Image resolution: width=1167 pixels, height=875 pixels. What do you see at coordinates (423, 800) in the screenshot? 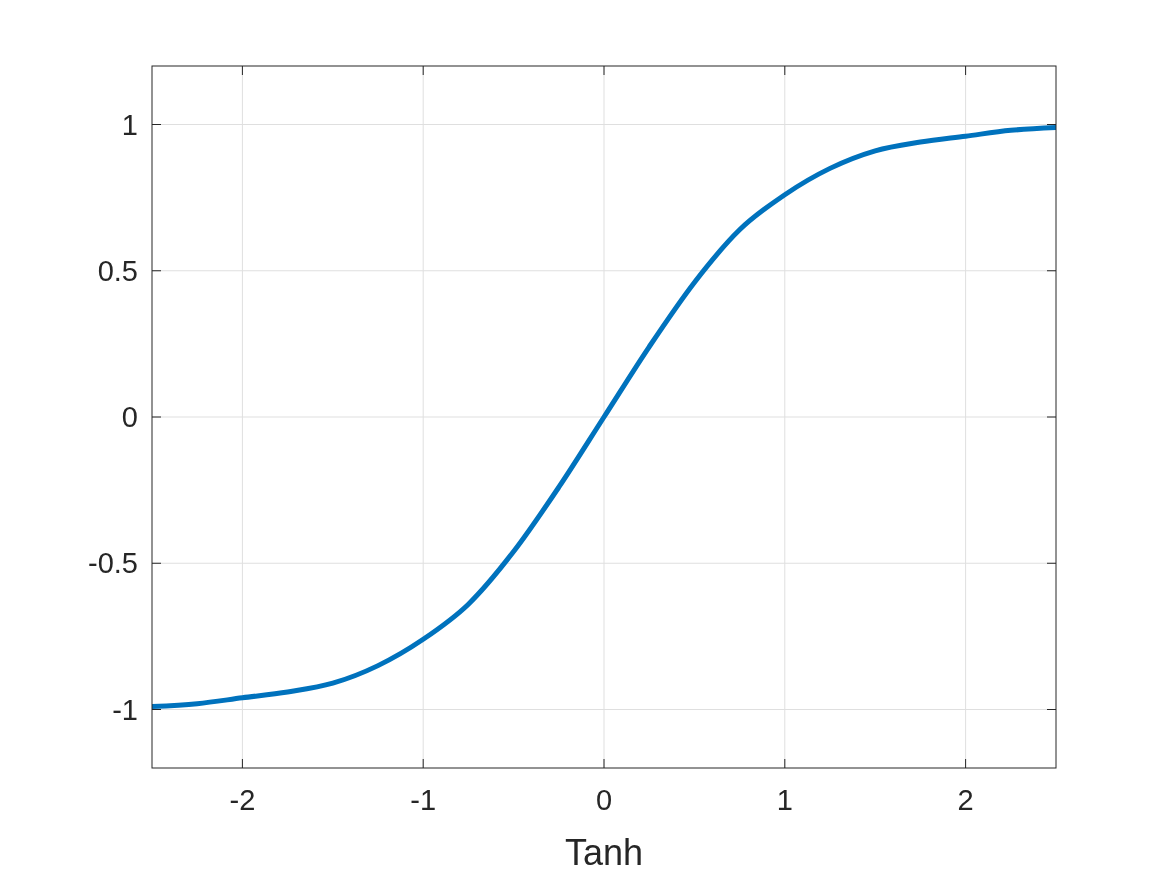
I see `x-tick-label: -1` at bounding box center [423, 800].